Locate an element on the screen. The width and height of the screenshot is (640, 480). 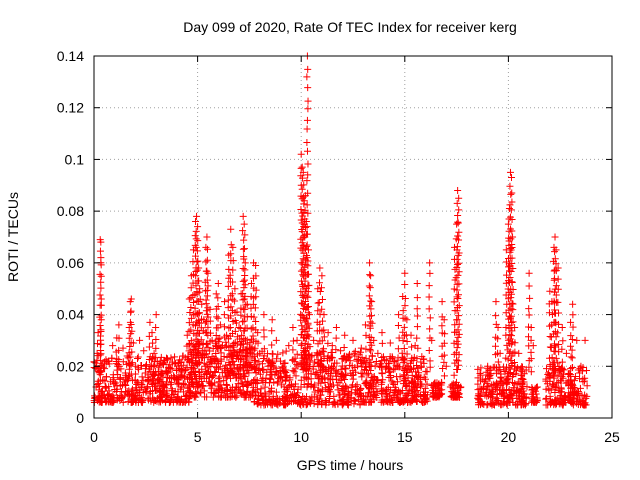
y-tick-label: 0 is located at coordinates (80, 418).